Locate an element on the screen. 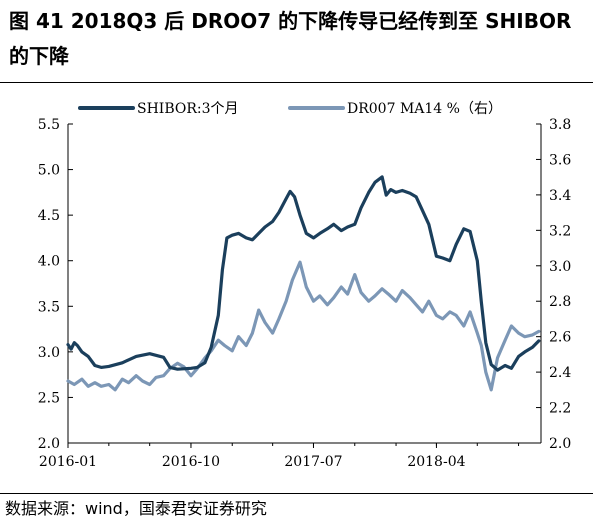 This screenshot has height=525, width=593. right-tick-label: 2.2 is located at coordinates (560, 409).